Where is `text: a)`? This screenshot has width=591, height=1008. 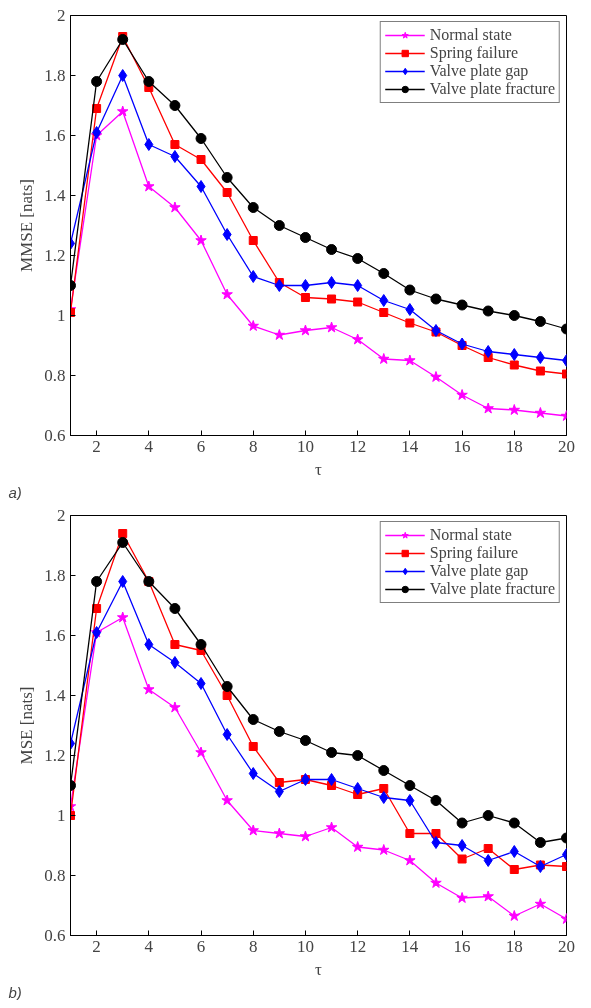 text: a) is located at coordinates (15, 492).